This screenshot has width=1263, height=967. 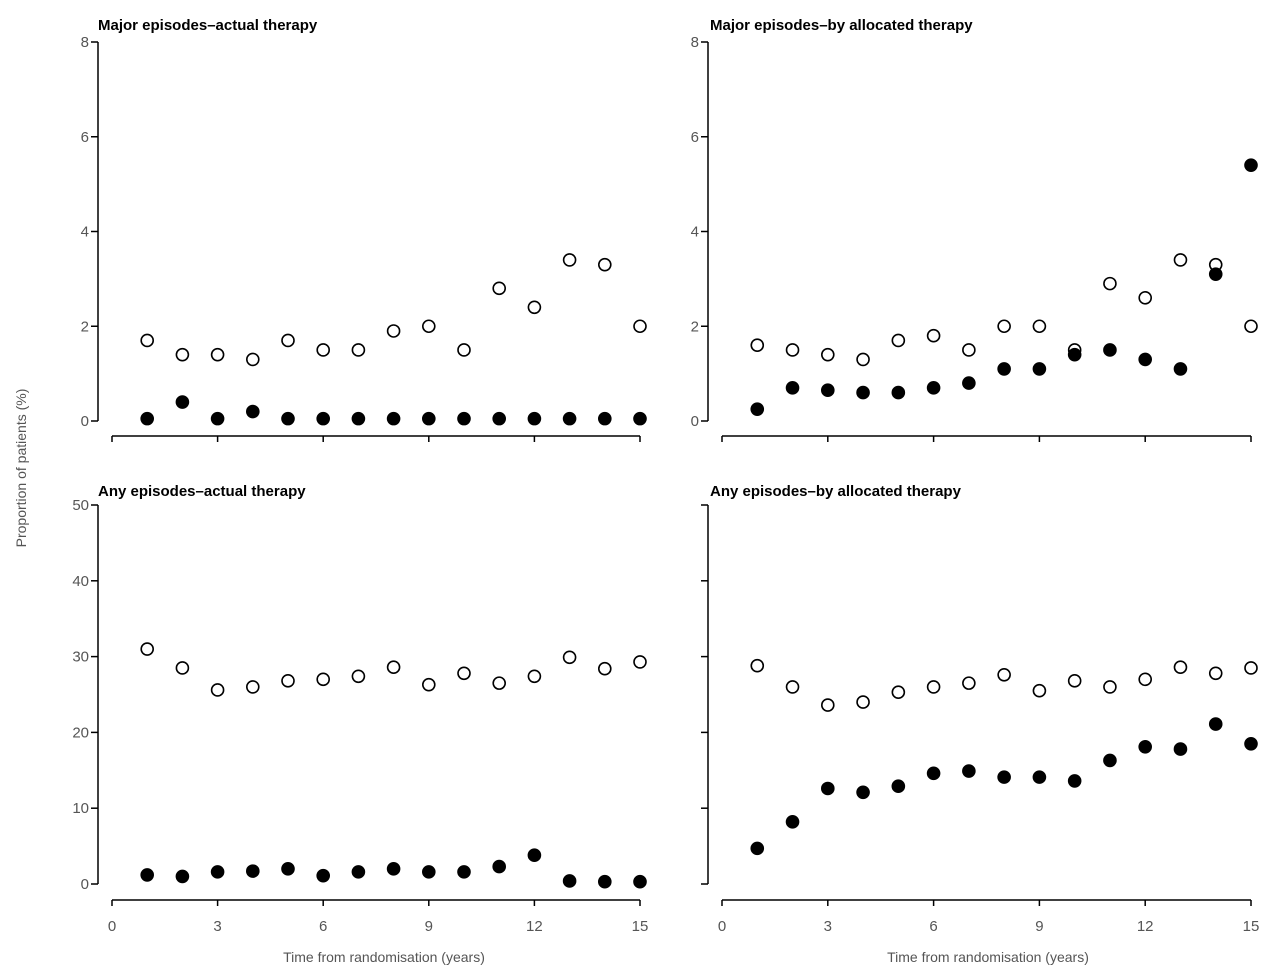 What do you see at coordinates (85, 137) in the screenshot?
I see `y-tick-label: 6` at bounding box center [85, 137].